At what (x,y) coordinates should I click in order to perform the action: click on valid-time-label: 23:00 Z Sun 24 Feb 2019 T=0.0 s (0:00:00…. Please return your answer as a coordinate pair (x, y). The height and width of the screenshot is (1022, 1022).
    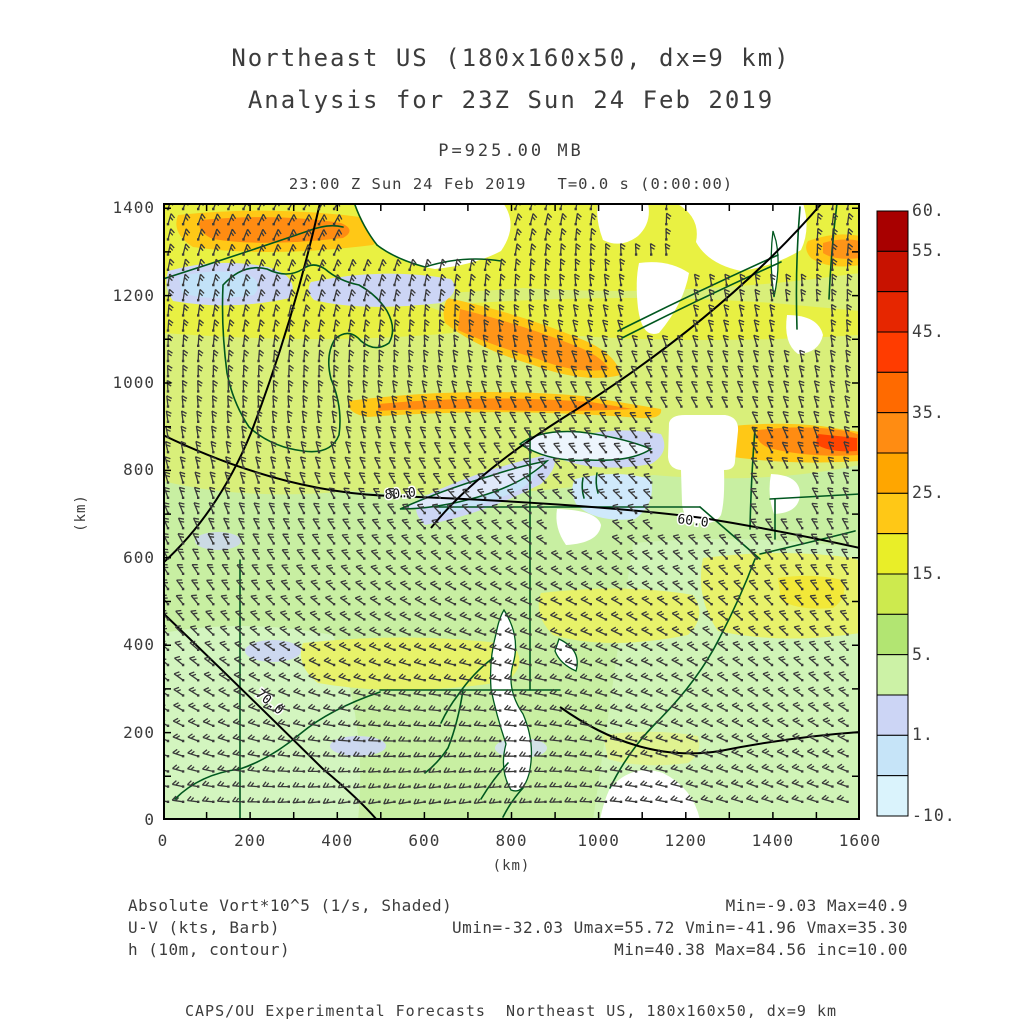
    Looking at the image, I should click on (511, 184).